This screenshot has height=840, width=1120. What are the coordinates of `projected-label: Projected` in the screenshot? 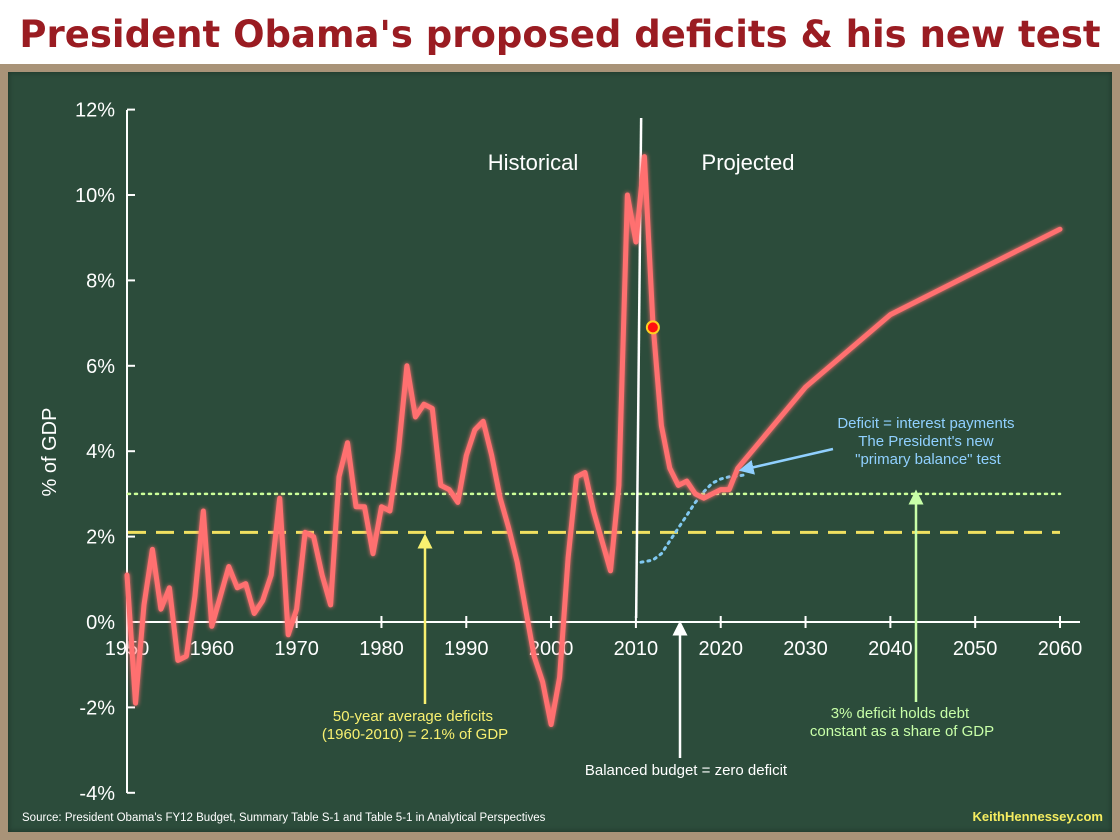 It's located at (748, 162).